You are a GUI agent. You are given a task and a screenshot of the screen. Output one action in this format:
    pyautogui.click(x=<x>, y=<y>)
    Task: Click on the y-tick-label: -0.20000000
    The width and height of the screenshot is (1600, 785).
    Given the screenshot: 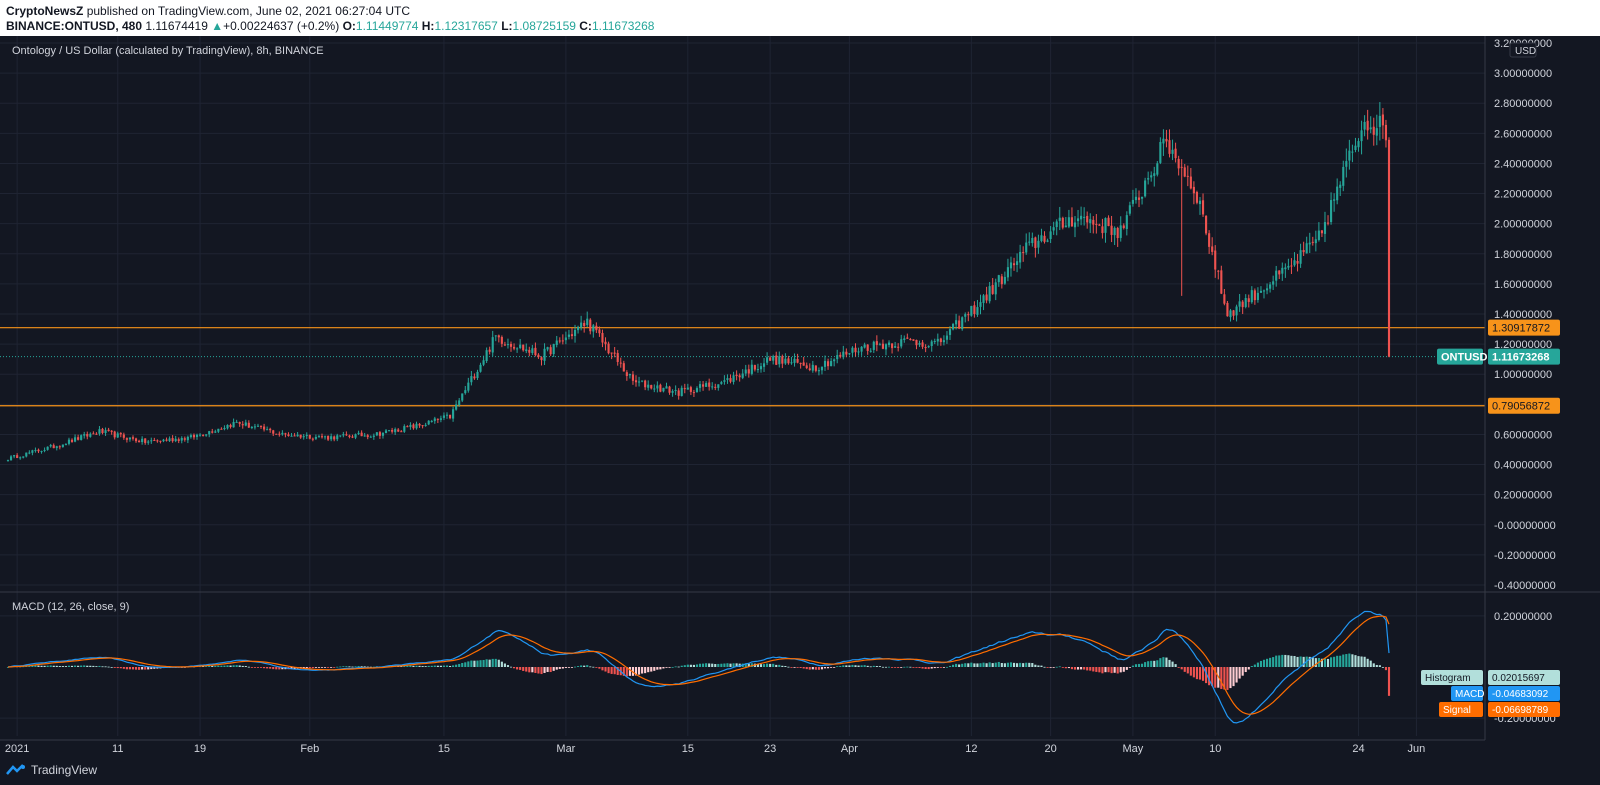 What is the action you would take?
    pyautogui.click(x=1525, y=556)
    